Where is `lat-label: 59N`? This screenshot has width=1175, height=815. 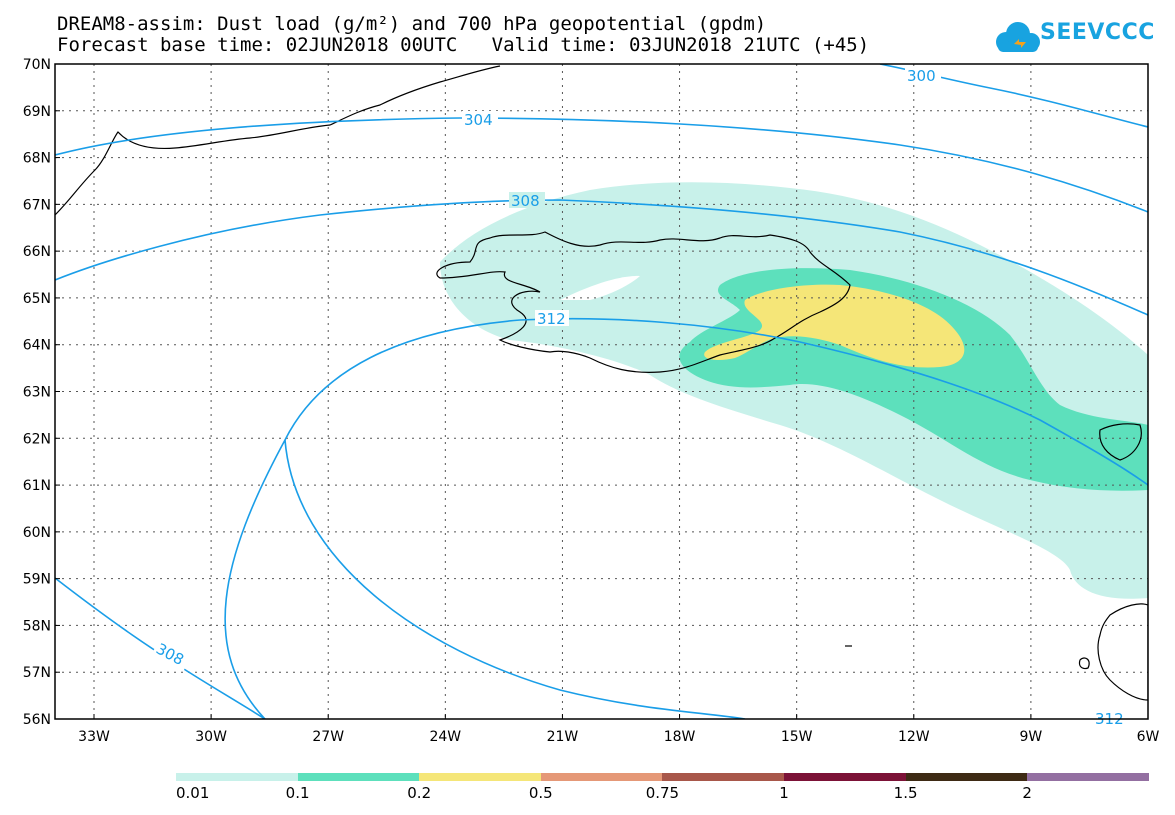 lat-label: 59N is located at coordinates (37, 580).